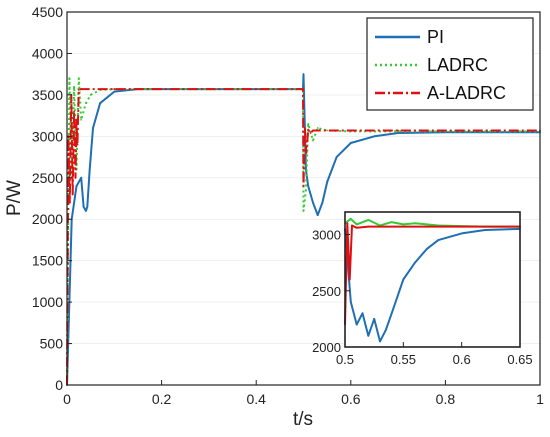 This screenshot has width=550, height=437. I want to click on y-tick-label: 3500, so click(47, 95).